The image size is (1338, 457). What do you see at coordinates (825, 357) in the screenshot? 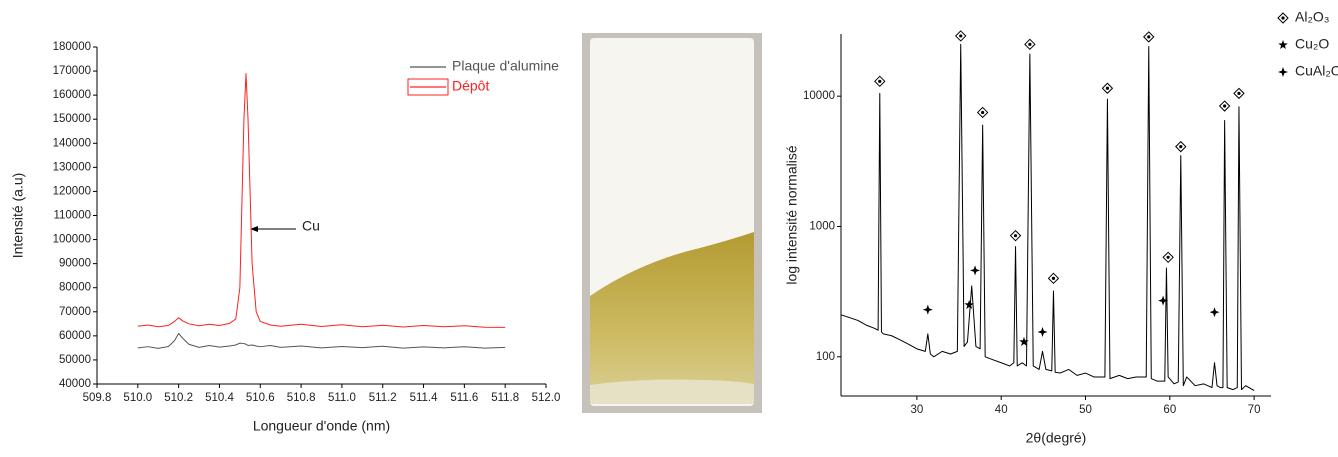
I see `y-tick-label: 100` at bounding box center [825, 357].